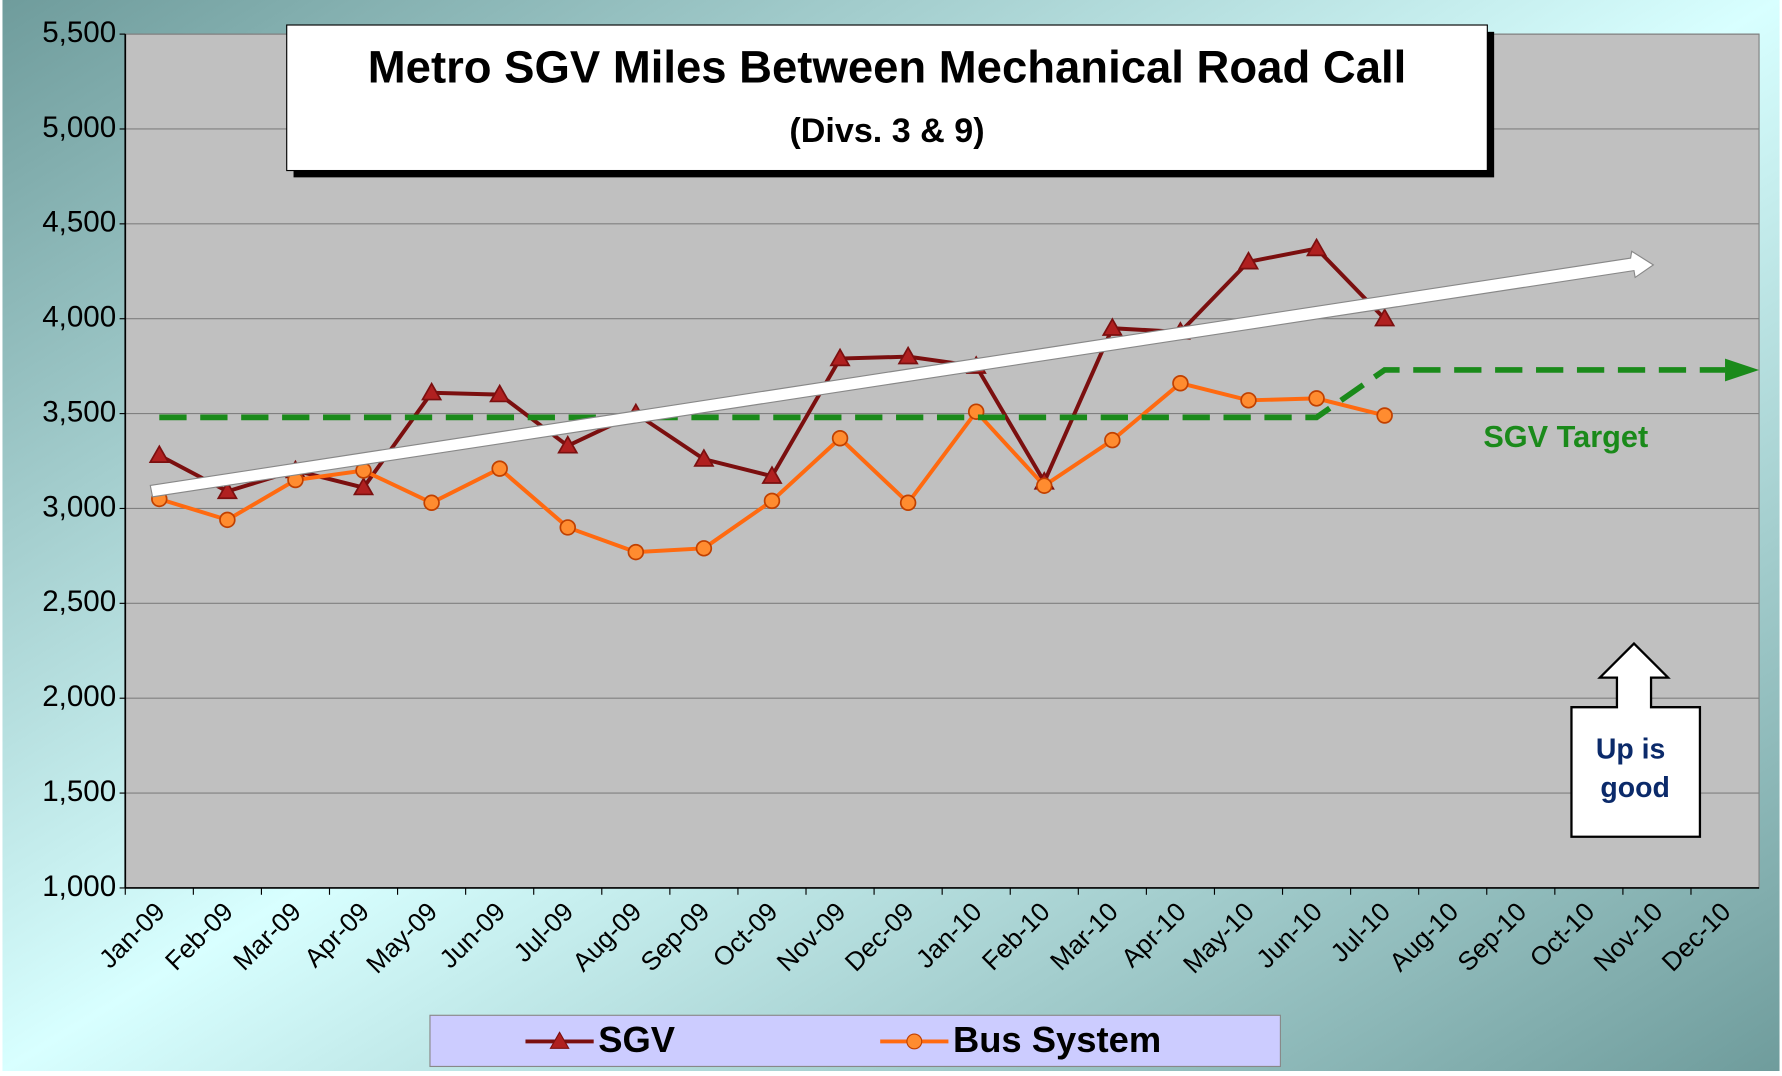  What do you see at coordinates (1565, 436) in the screenshot?
I see `target-label: SGV Target` at bounding box center [1565, 436].